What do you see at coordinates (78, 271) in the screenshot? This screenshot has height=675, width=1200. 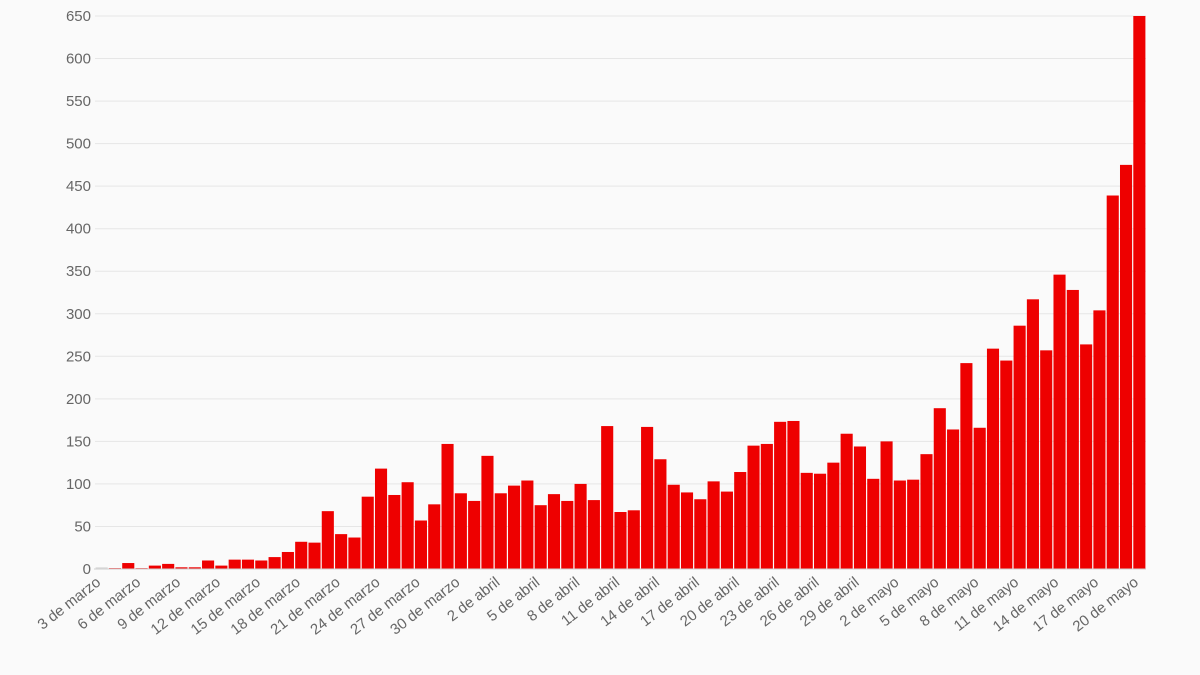 I see `y-tick-label: 350` at bounding box center [78, 271].